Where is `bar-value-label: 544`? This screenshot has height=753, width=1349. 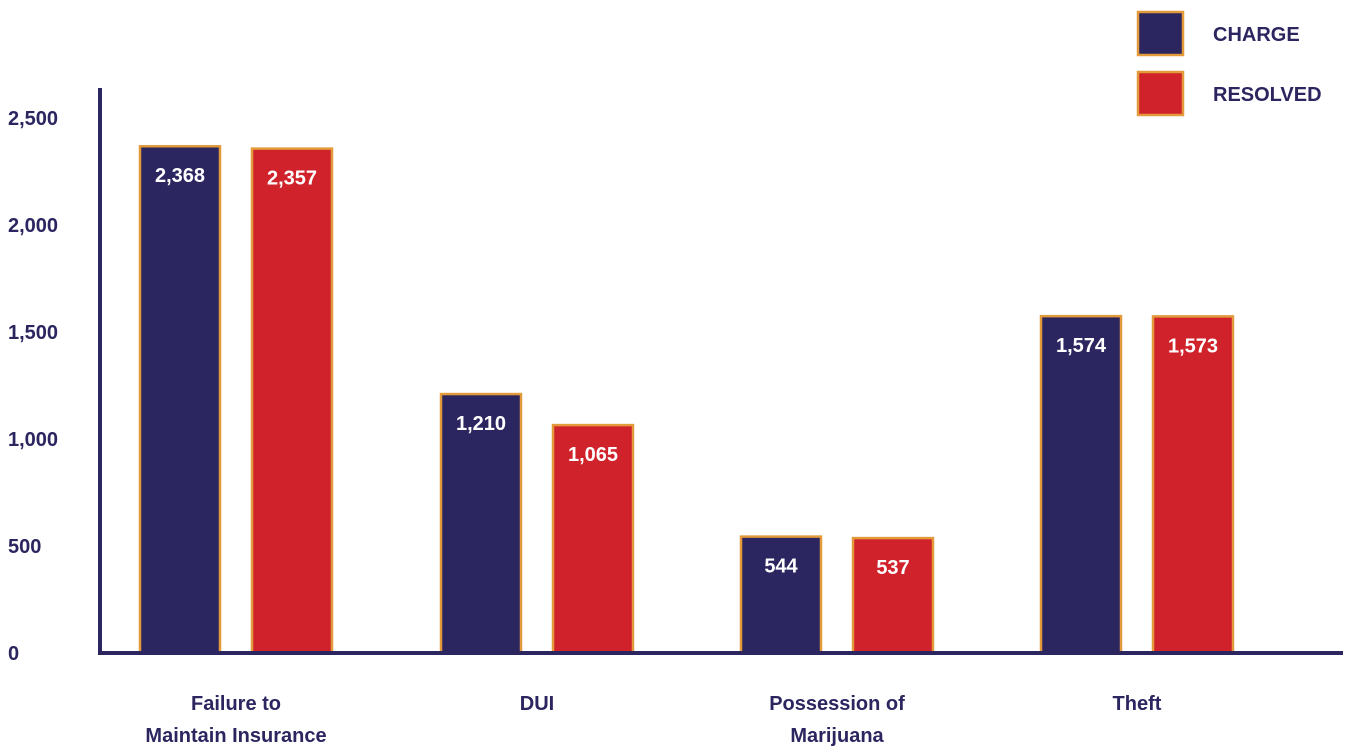 bar-value-label: 544 is located at coordinates (781, 567).